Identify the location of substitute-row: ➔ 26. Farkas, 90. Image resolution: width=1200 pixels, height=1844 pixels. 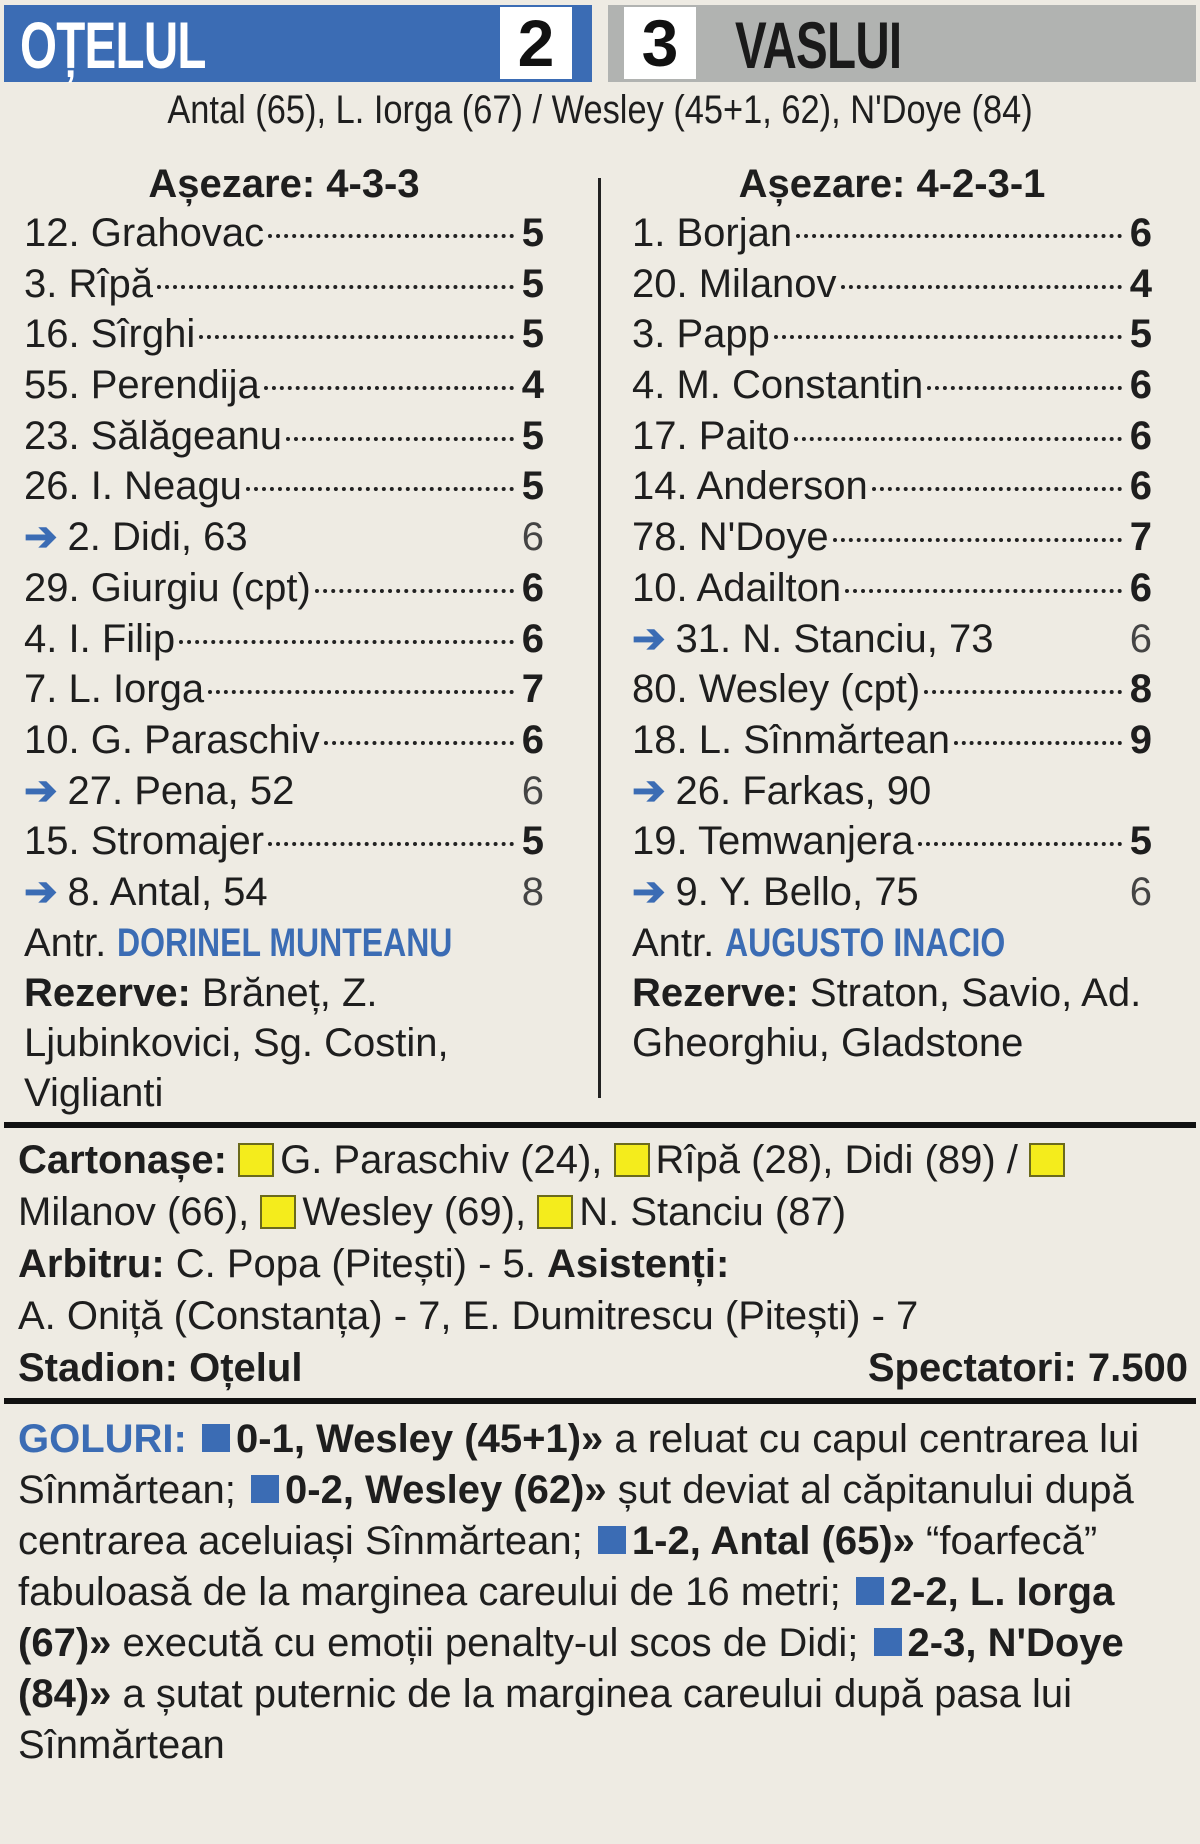
(892, 791).